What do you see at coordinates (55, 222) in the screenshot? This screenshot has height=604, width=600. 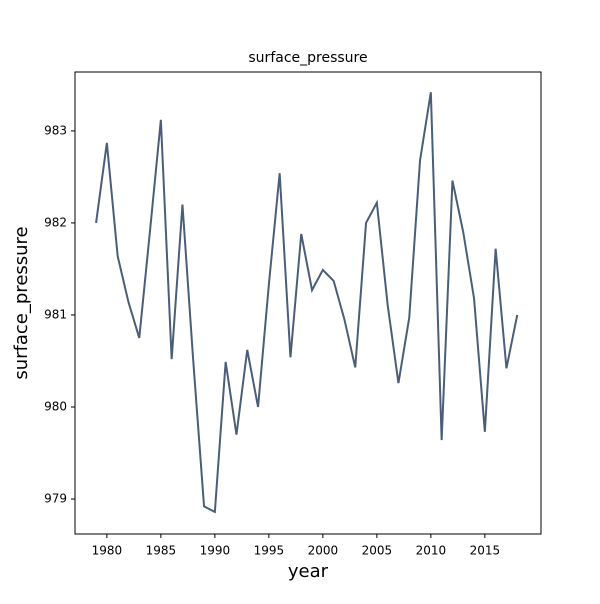 I see `y-tick-label: 982` at bounding box center [55, 222].